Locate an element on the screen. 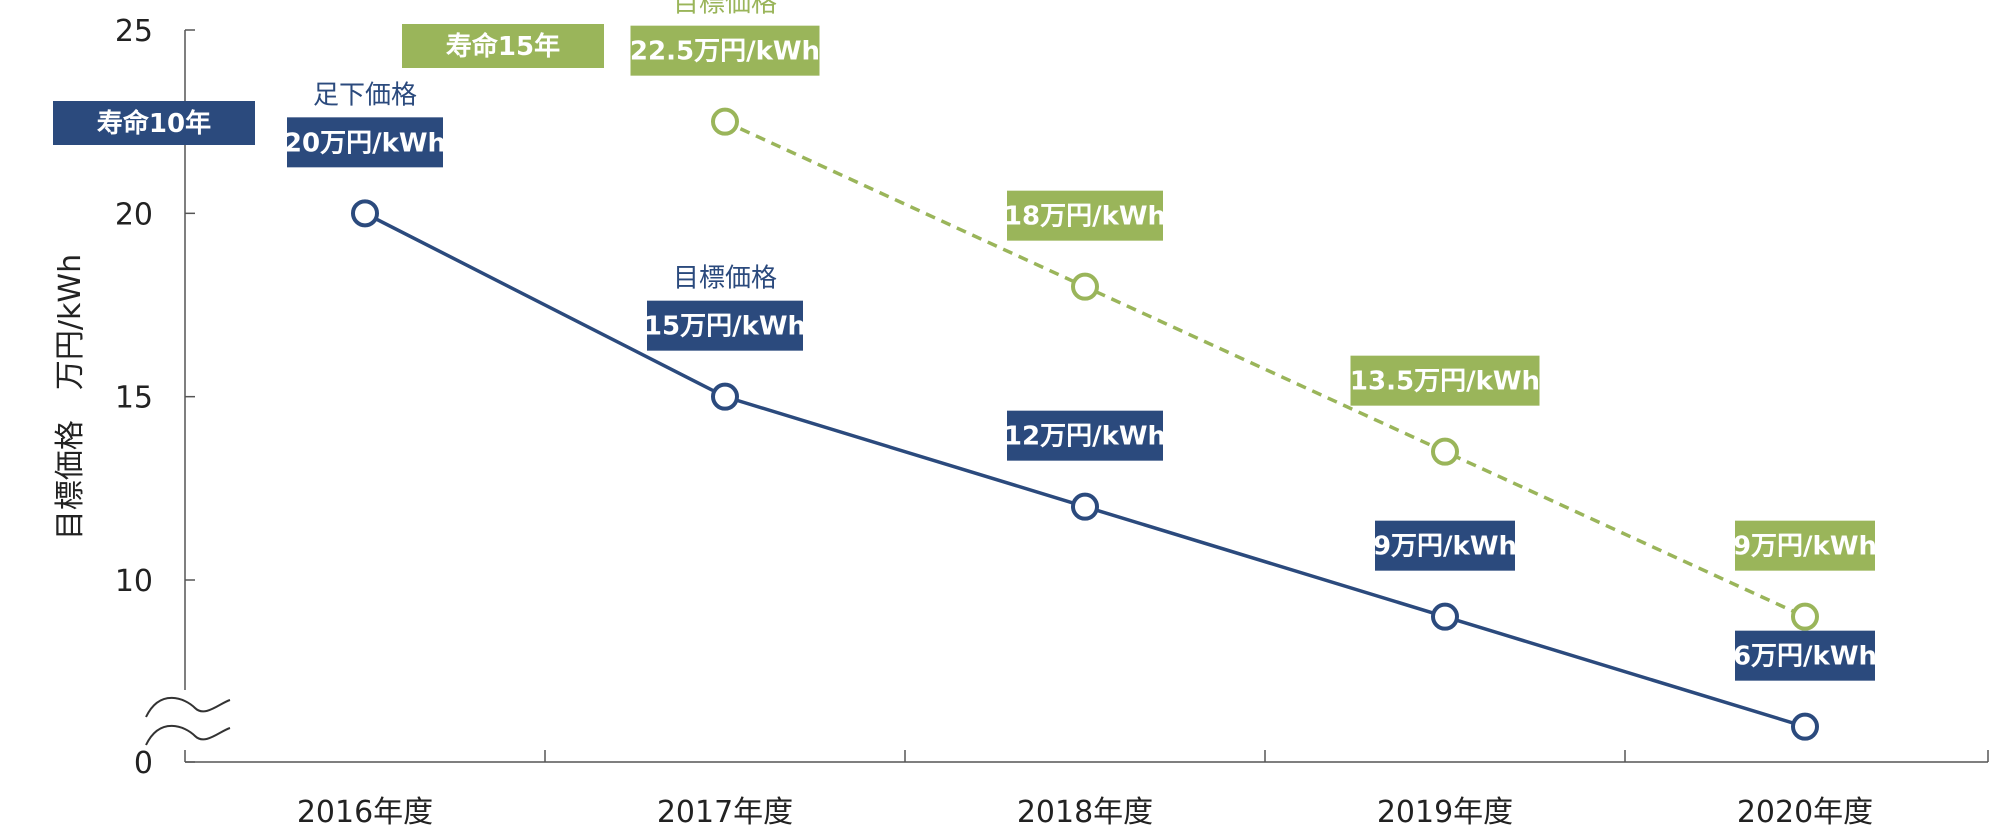 The width and height of the screenshot is (2006, 826). data-label: 13.5万円/kWh is located at coordinates (1445, 380).